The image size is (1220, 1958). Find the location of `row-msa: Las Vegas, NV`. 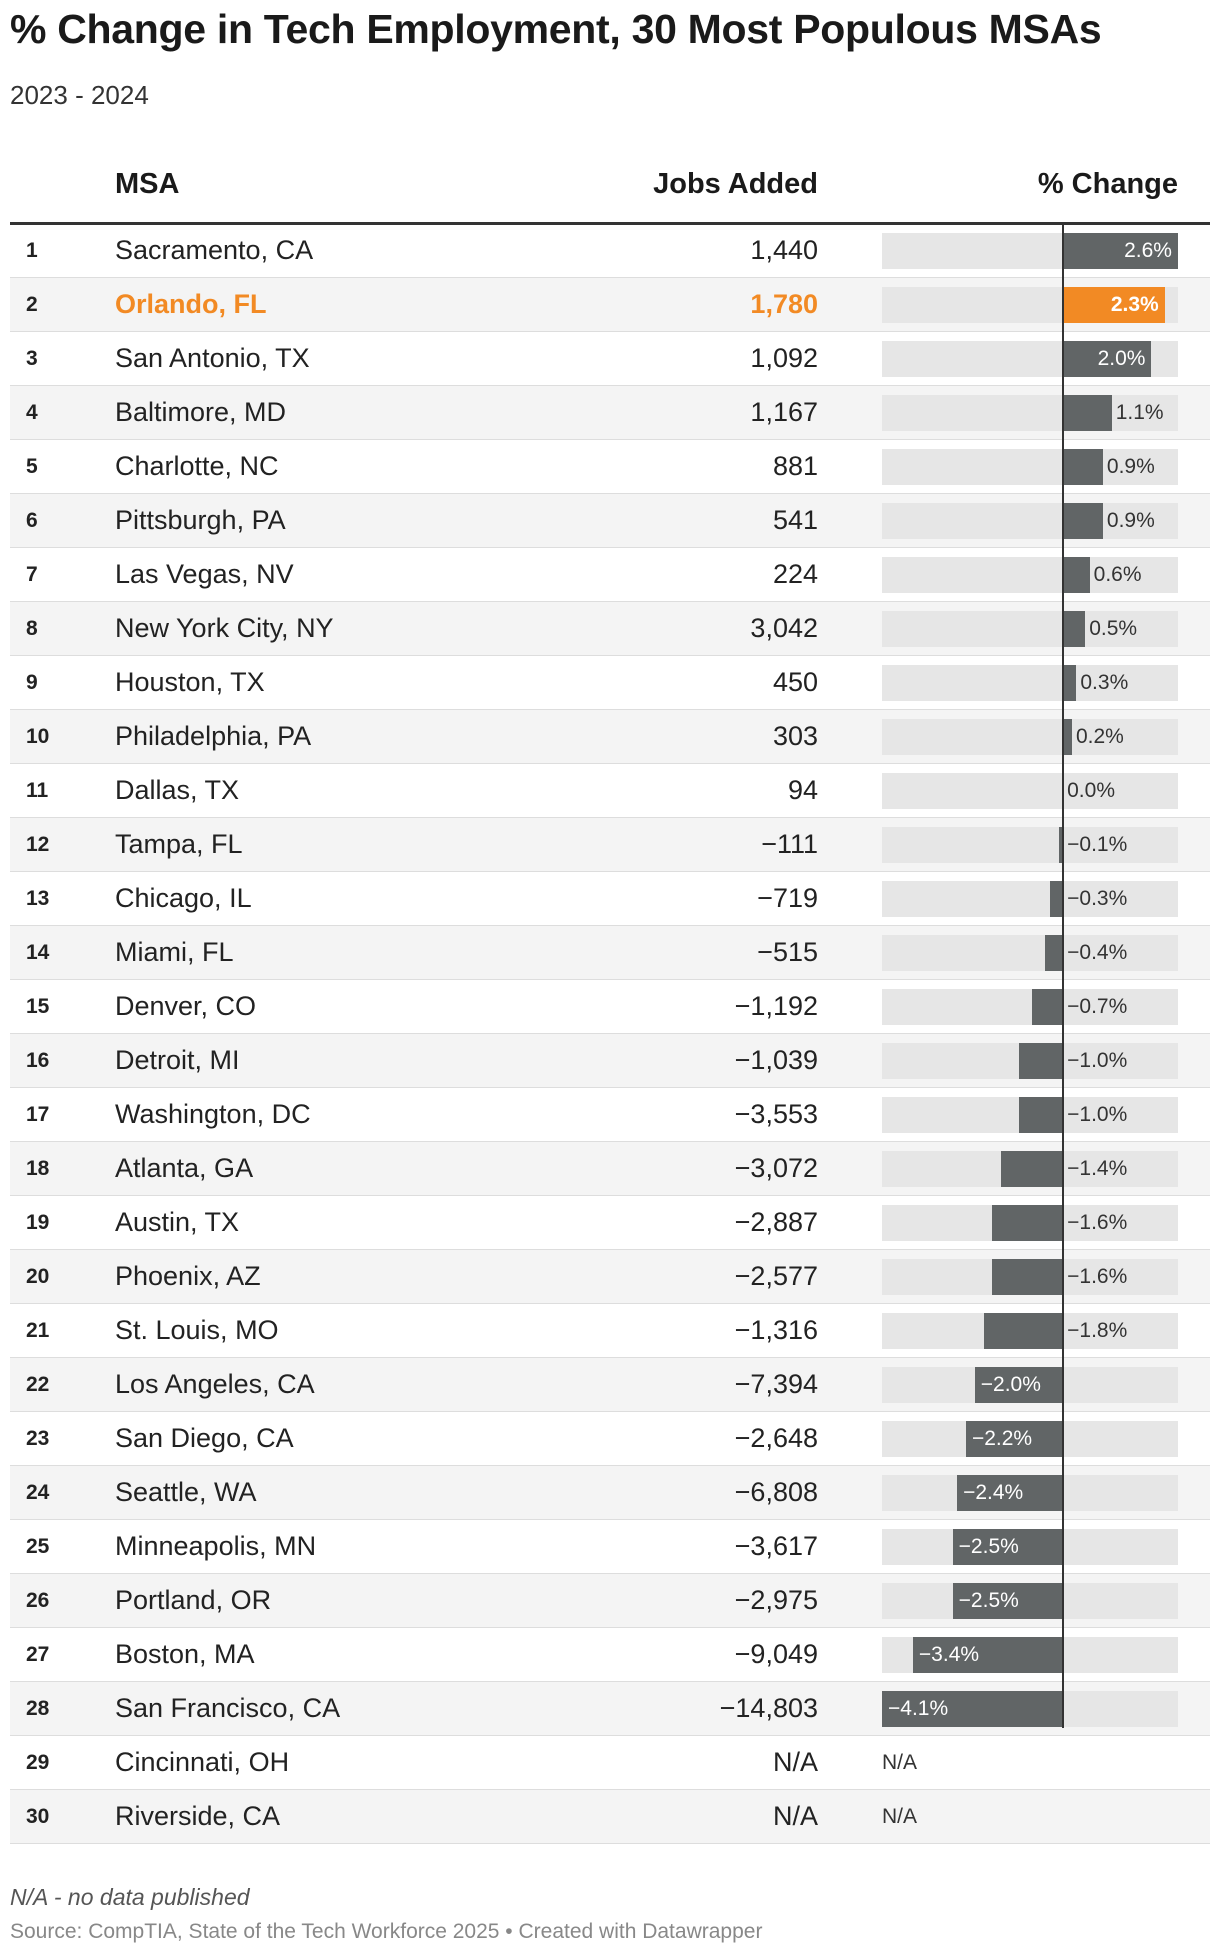

row-msa: Las Vegas, NV is located at coordinates (204, 574).